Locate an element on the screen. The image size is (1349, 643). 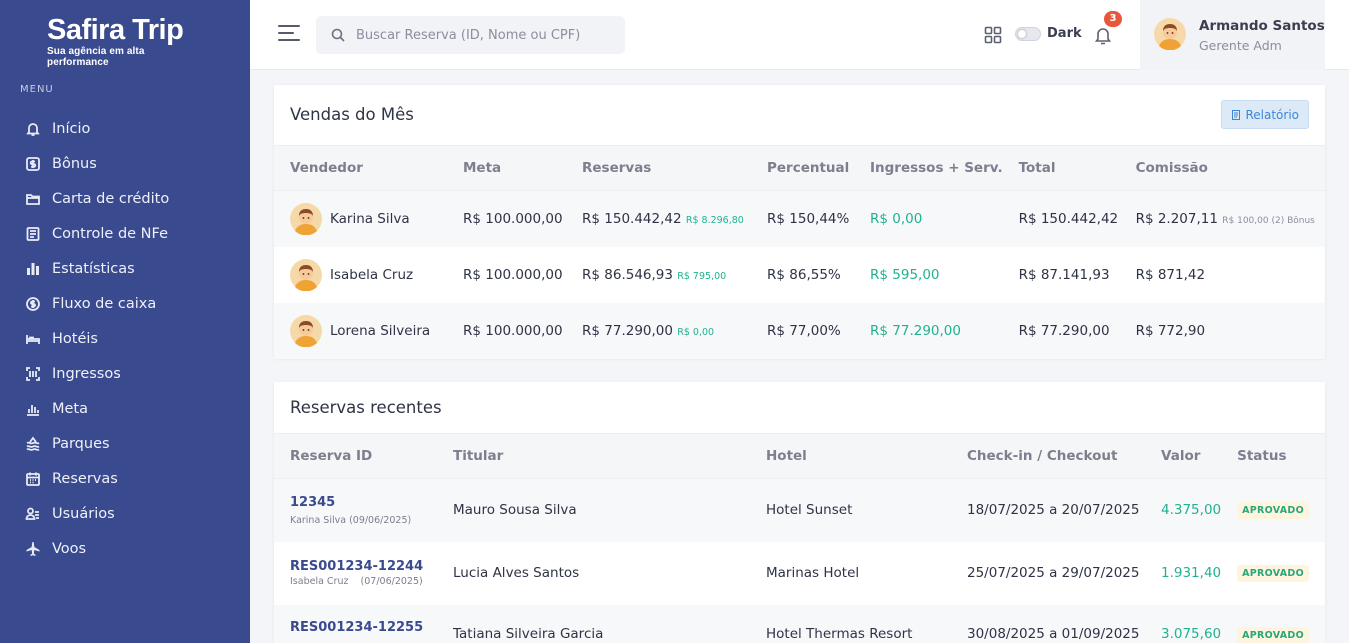
reservas-cell: R$ 150.442,42 R$ 8.296,80 is located at coordinates (658, 218).